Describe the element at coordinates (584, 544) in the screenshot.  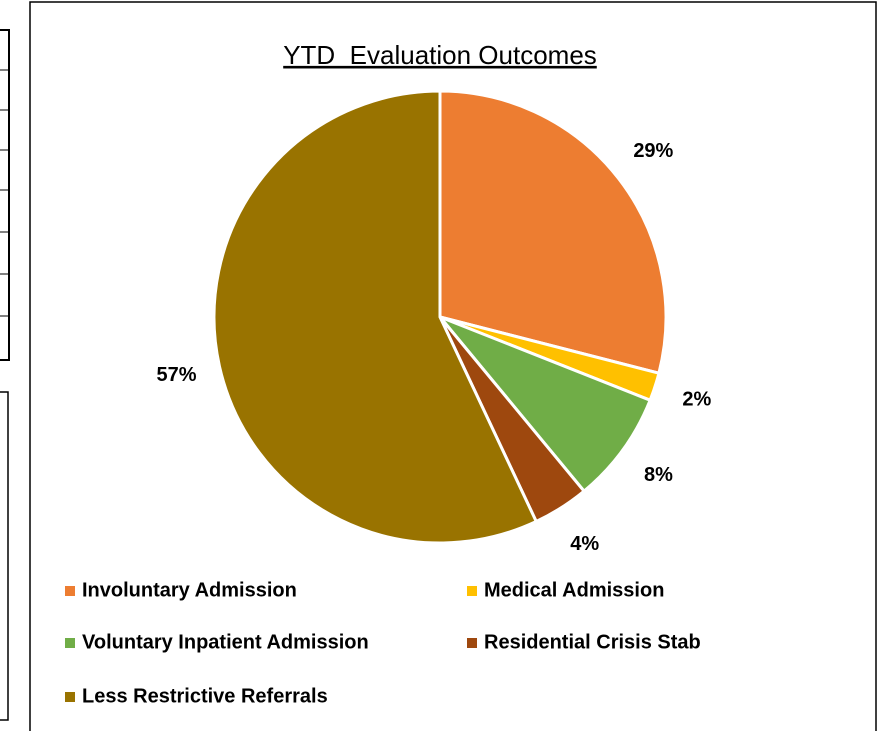
I see `data-label: 4%` at that location.